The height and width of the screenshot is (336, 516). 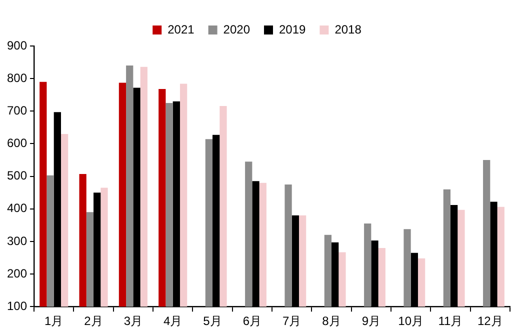 What do you see at coordinates (292, 321) in the screenshot?
I see `x-tick-label: 7月` at bounding box center [292, 321].